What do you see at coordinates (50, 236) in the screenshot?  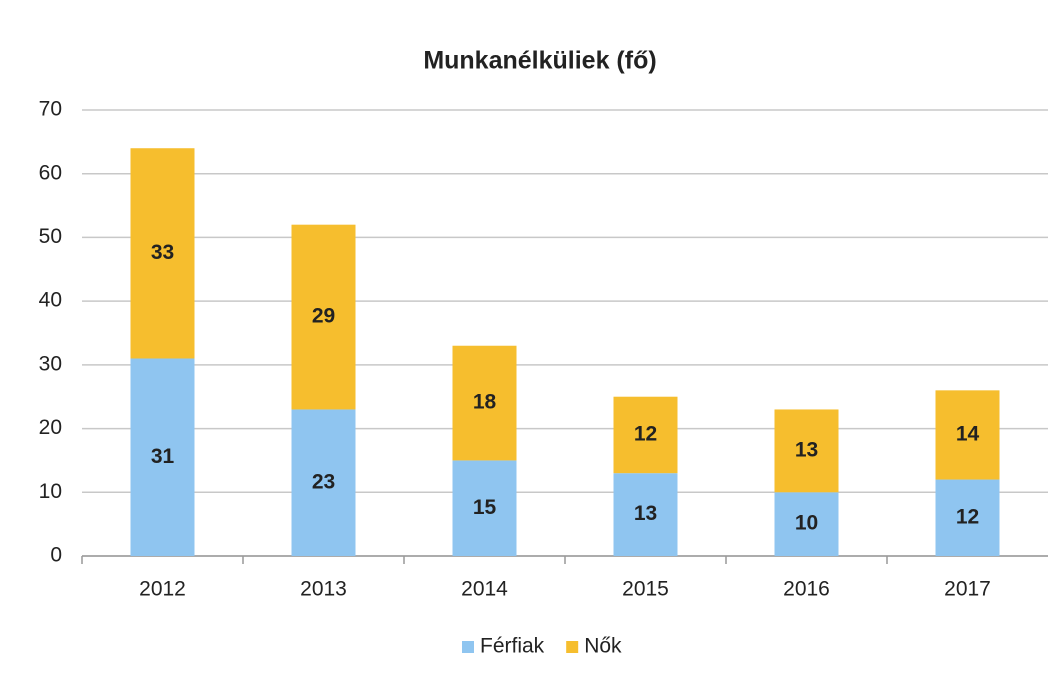 I see `y-tick-label: 50` at bounding box center [50, 236].